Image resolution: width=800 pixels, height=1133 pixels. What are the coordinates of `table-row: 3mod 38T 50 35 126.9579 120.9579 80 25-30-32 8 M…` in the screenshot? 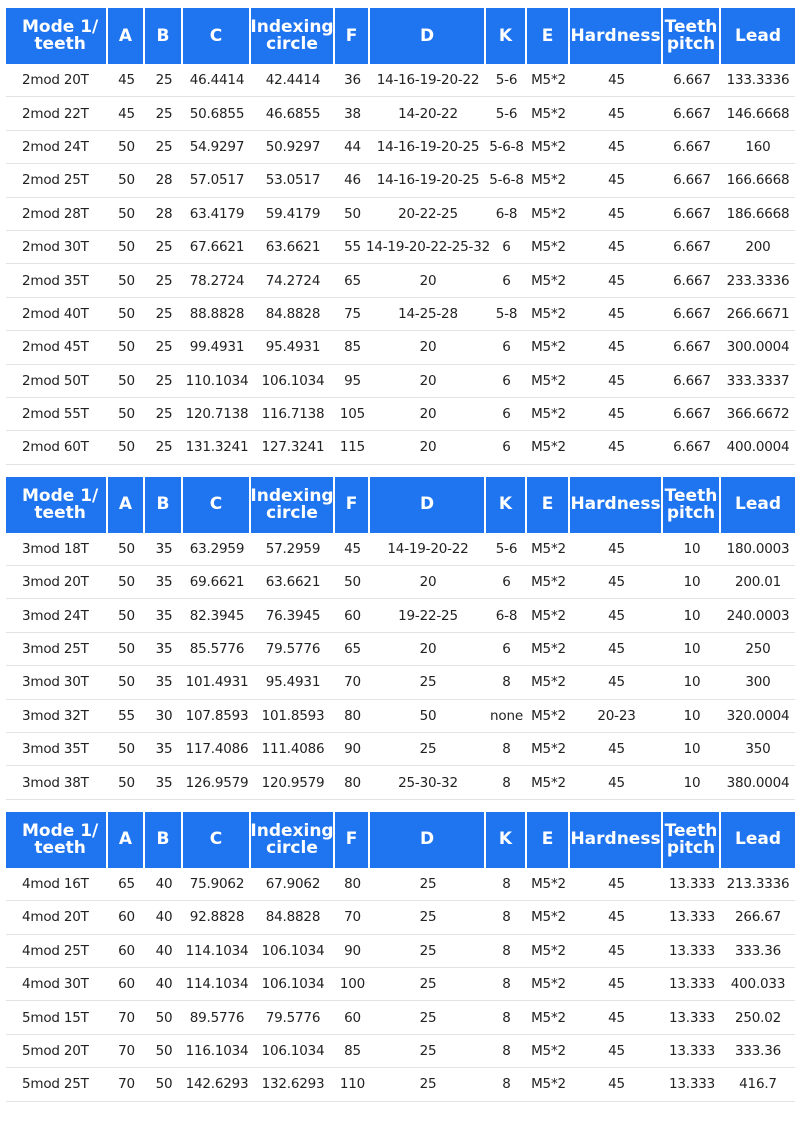 It's located at (400, 783).